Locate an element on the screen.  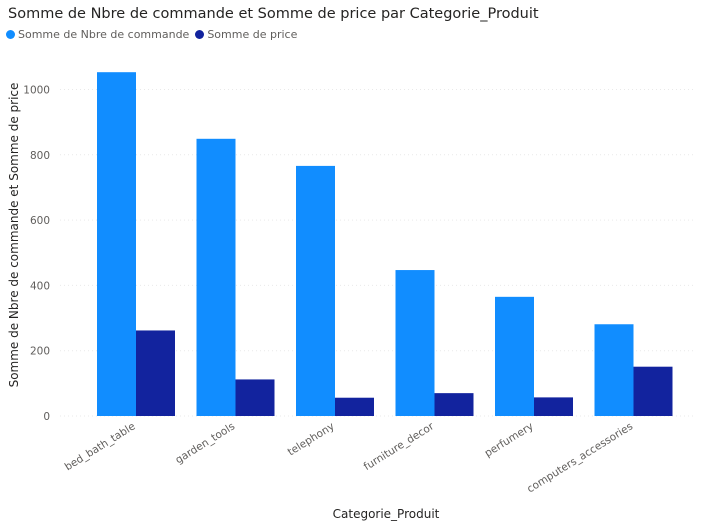
y-tick-label: 200 is located at coordinates (40, 352).